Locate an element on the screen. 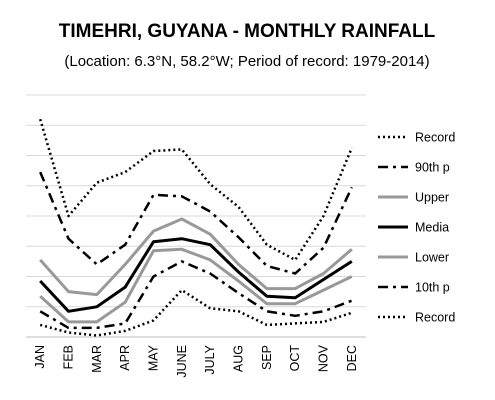 The image size is (495, 400). x-tick-label: MAY is located at coordinates (154, 357).